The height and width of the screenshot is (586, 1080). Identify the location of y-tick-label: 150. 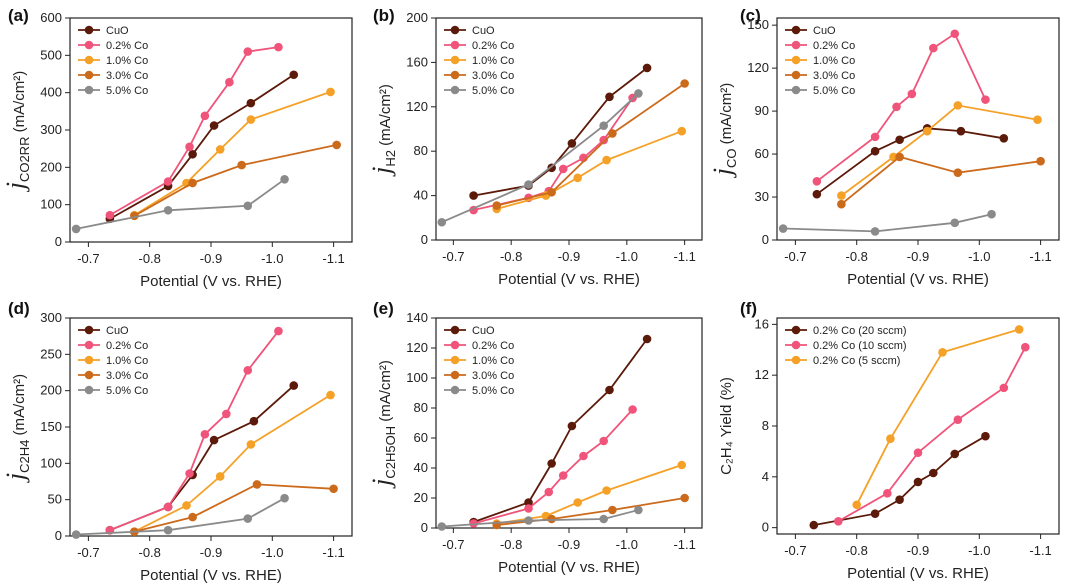
(758, 24).